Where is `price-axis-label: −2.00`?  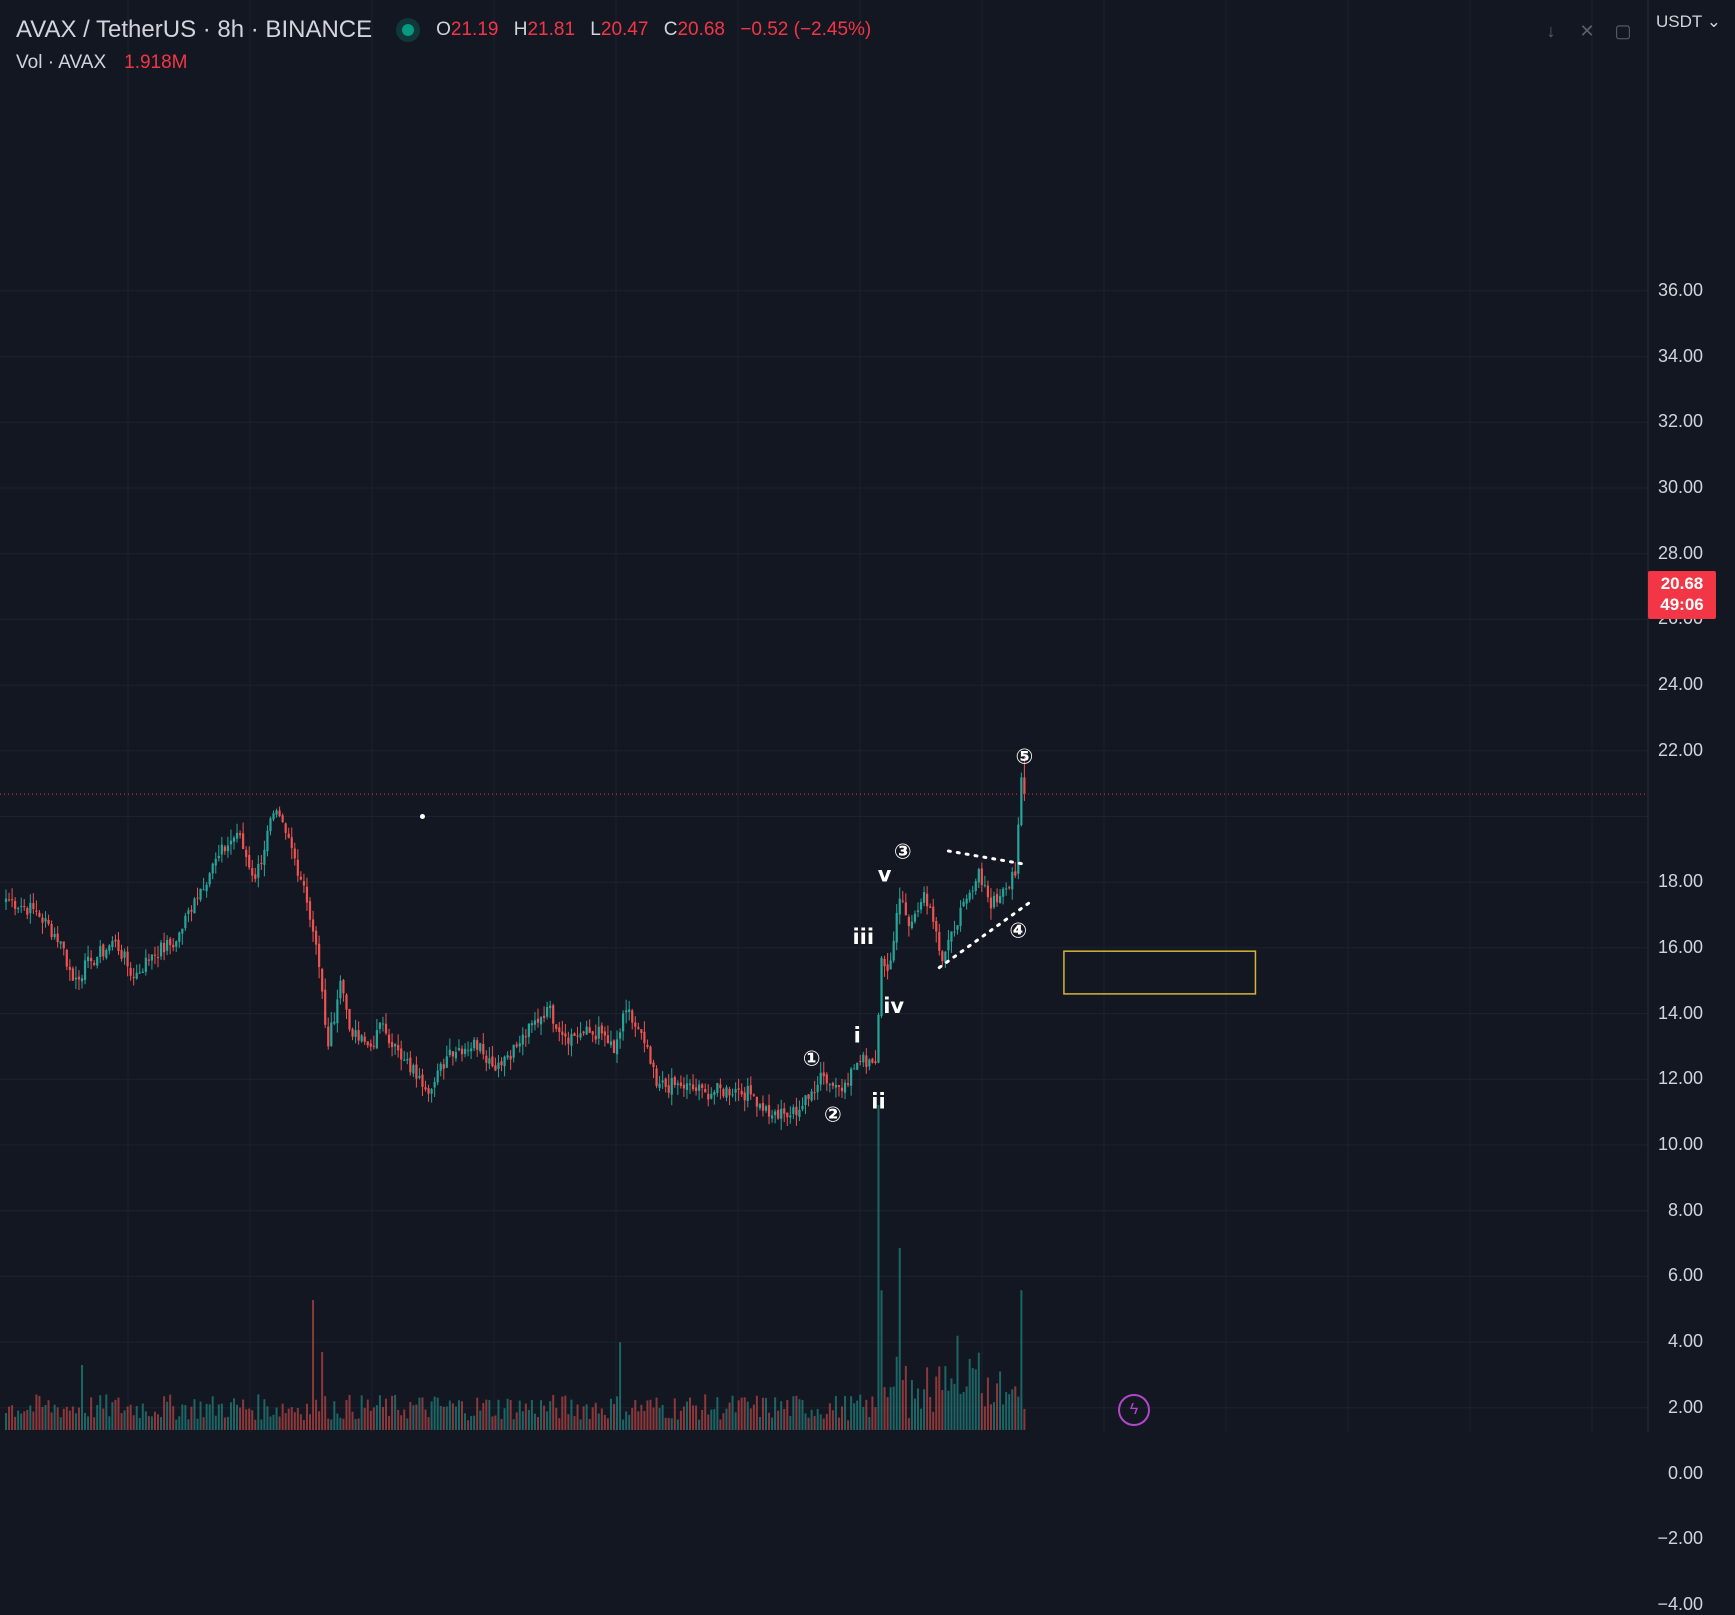
price-axis-label: −2.00 is located at coordinates (1680, 1538).